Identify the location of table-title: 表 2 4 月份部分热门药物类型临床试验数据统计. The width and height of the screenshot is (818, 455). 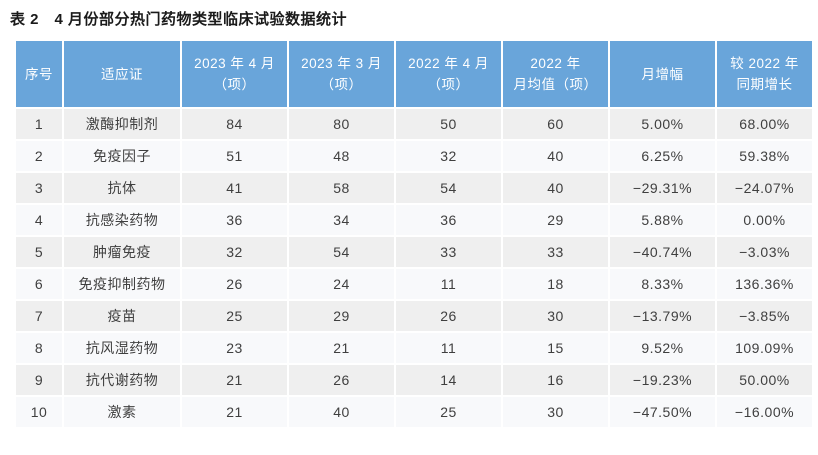
(179, 19).